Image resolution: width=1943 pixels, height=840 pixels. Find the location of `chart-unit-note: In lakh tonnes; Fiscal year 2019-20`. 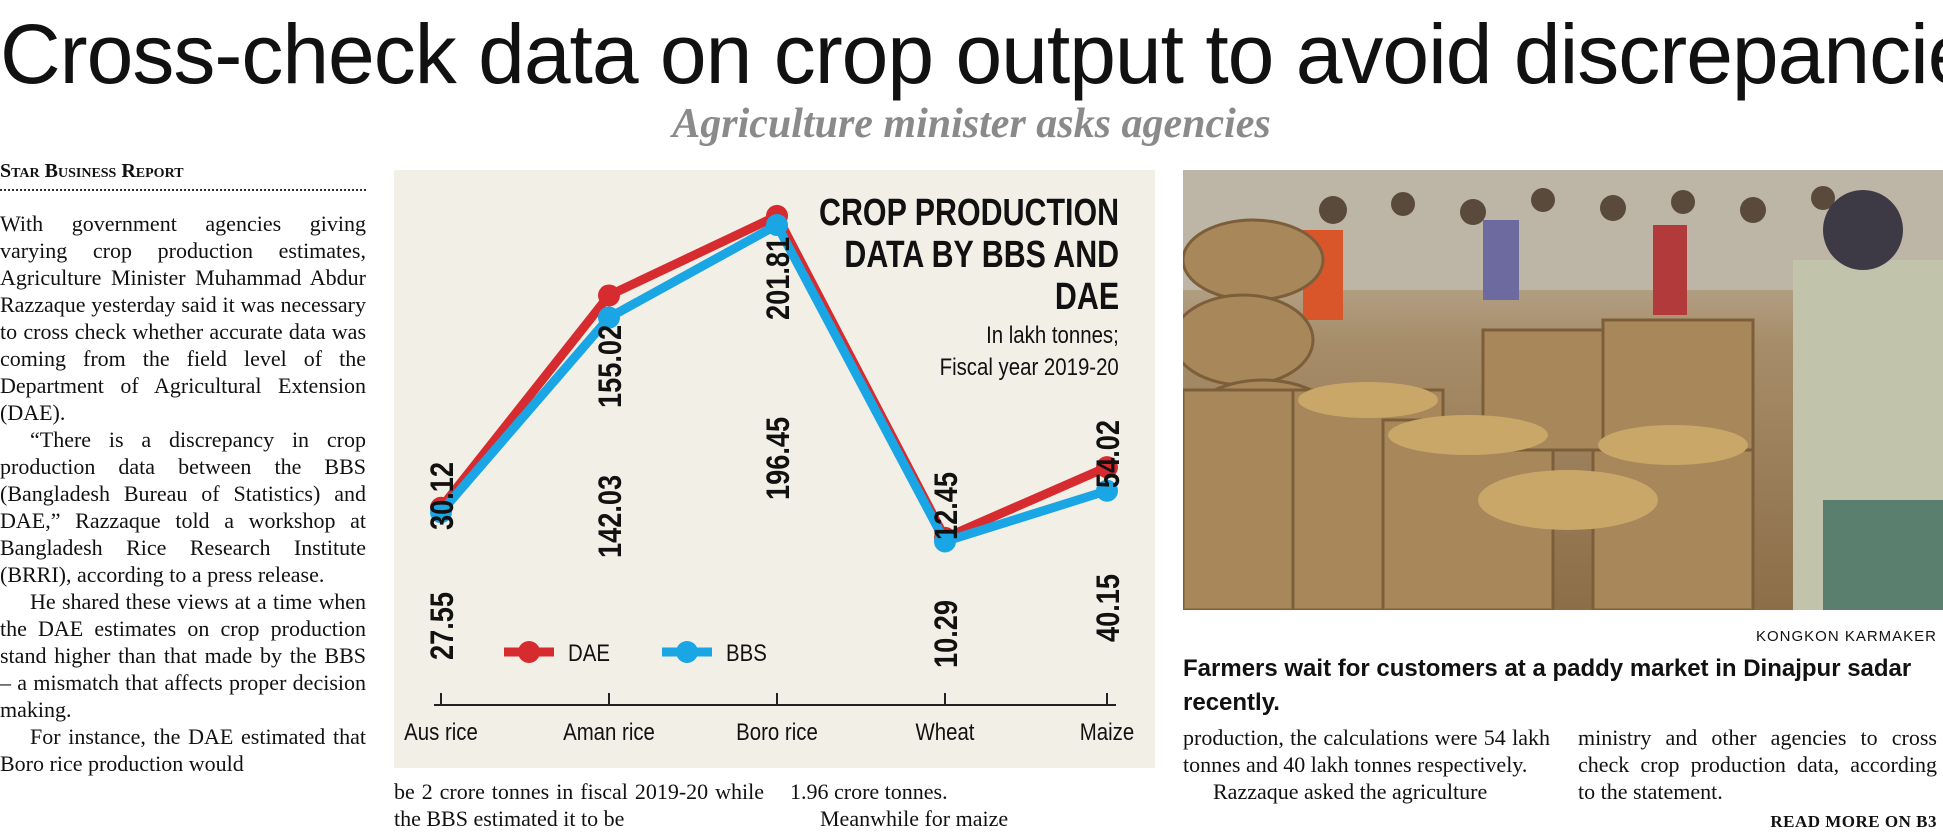

chart-unit-note: In lakh tonnes; Fiscal year 2019-20 is located at coordinates (1029, 352).